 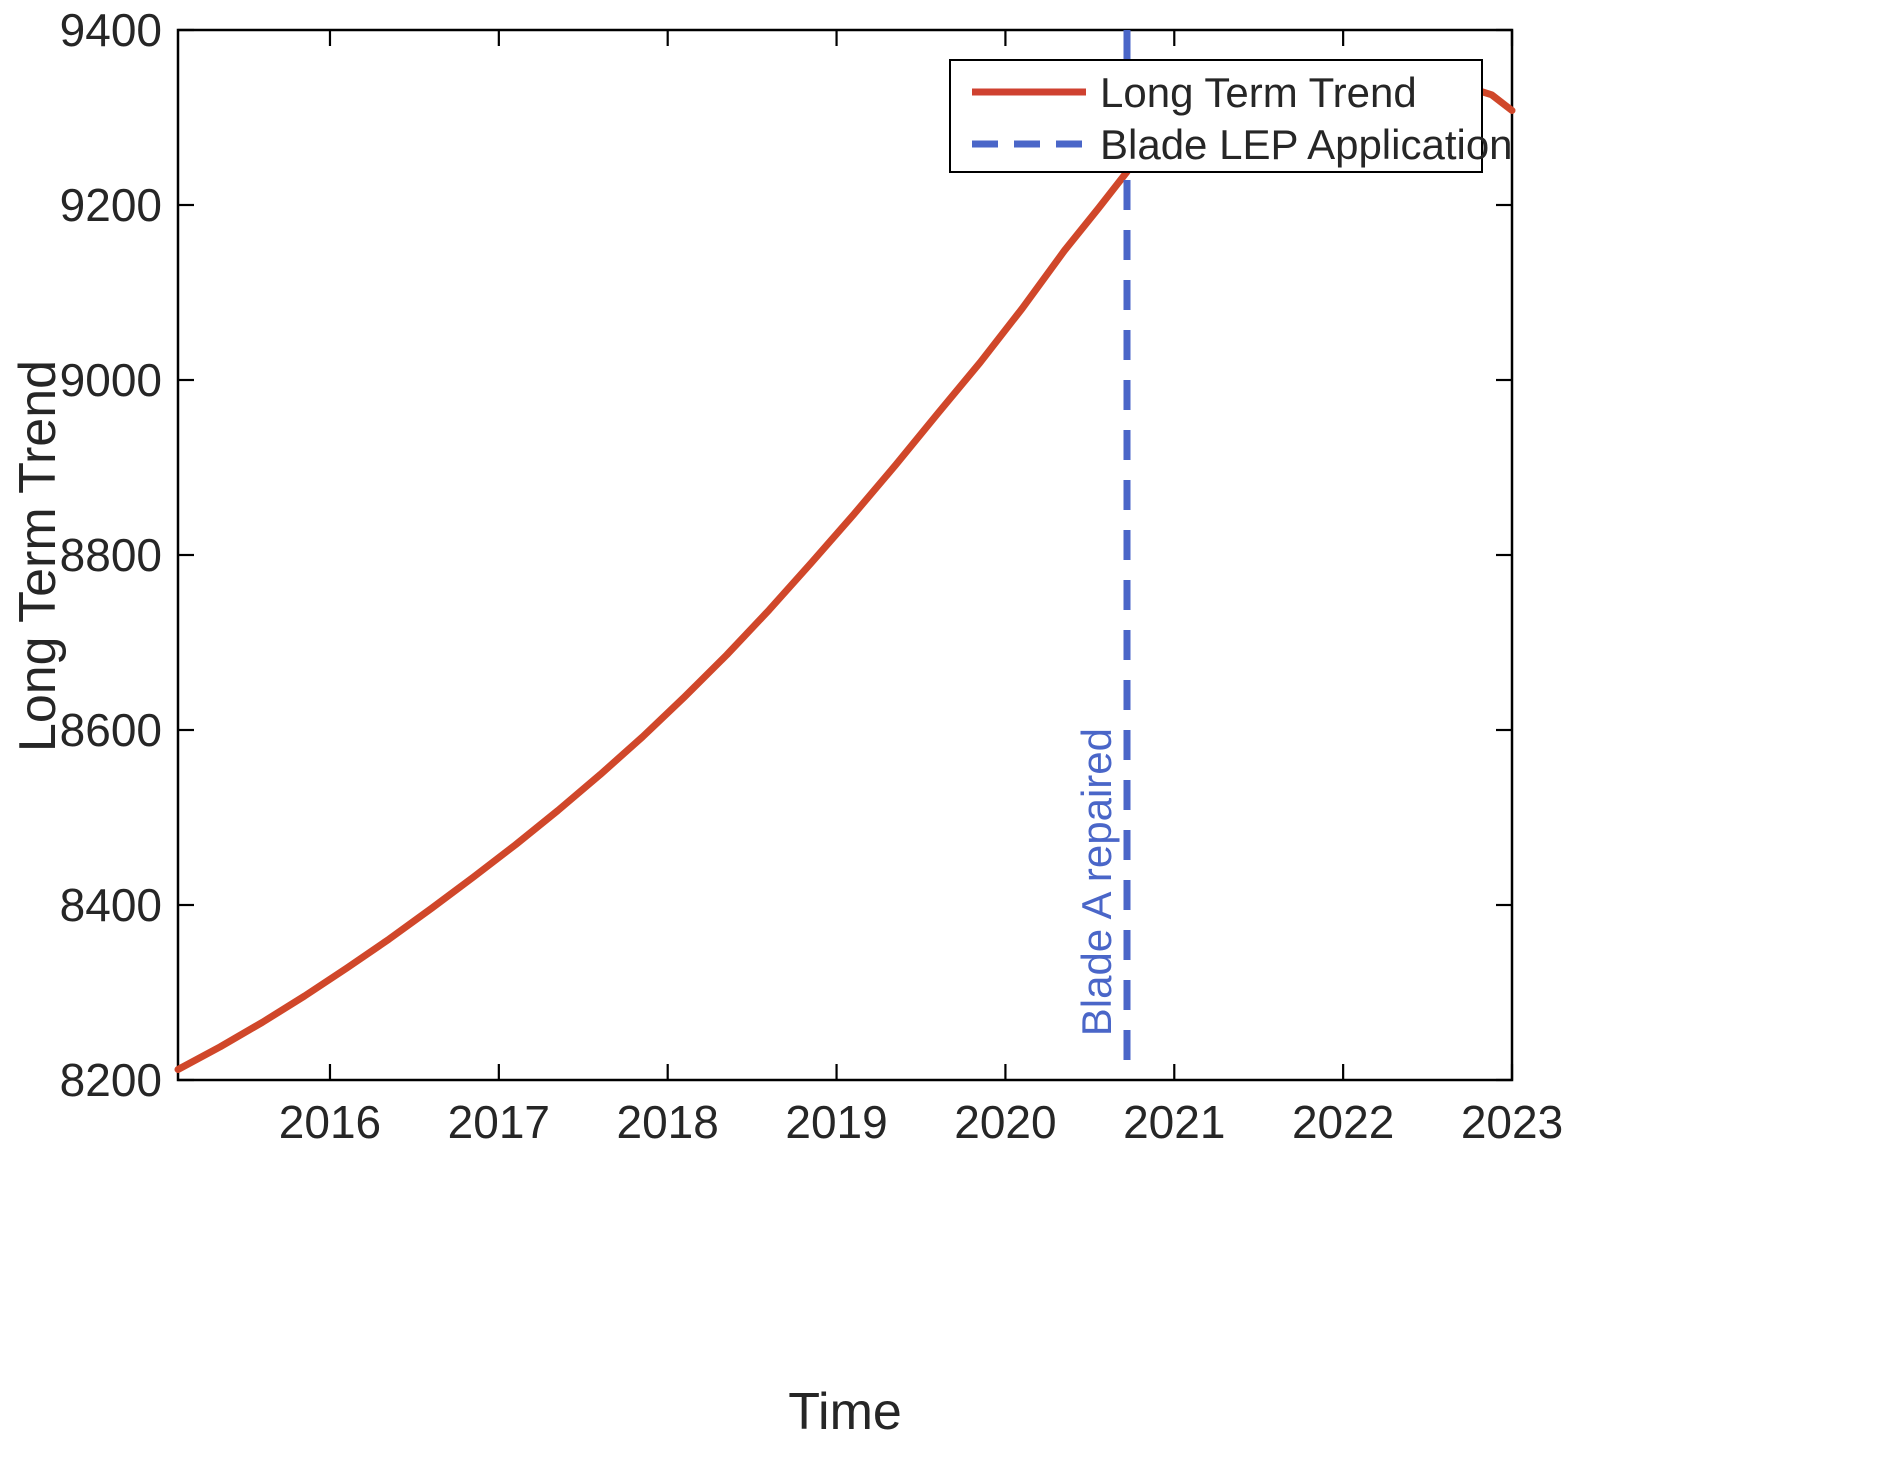 What do you see at coordinates (38, 556) in the screenshot?
I see `y-axis-label: Long Term Trend` at bounding box center [38, 556].